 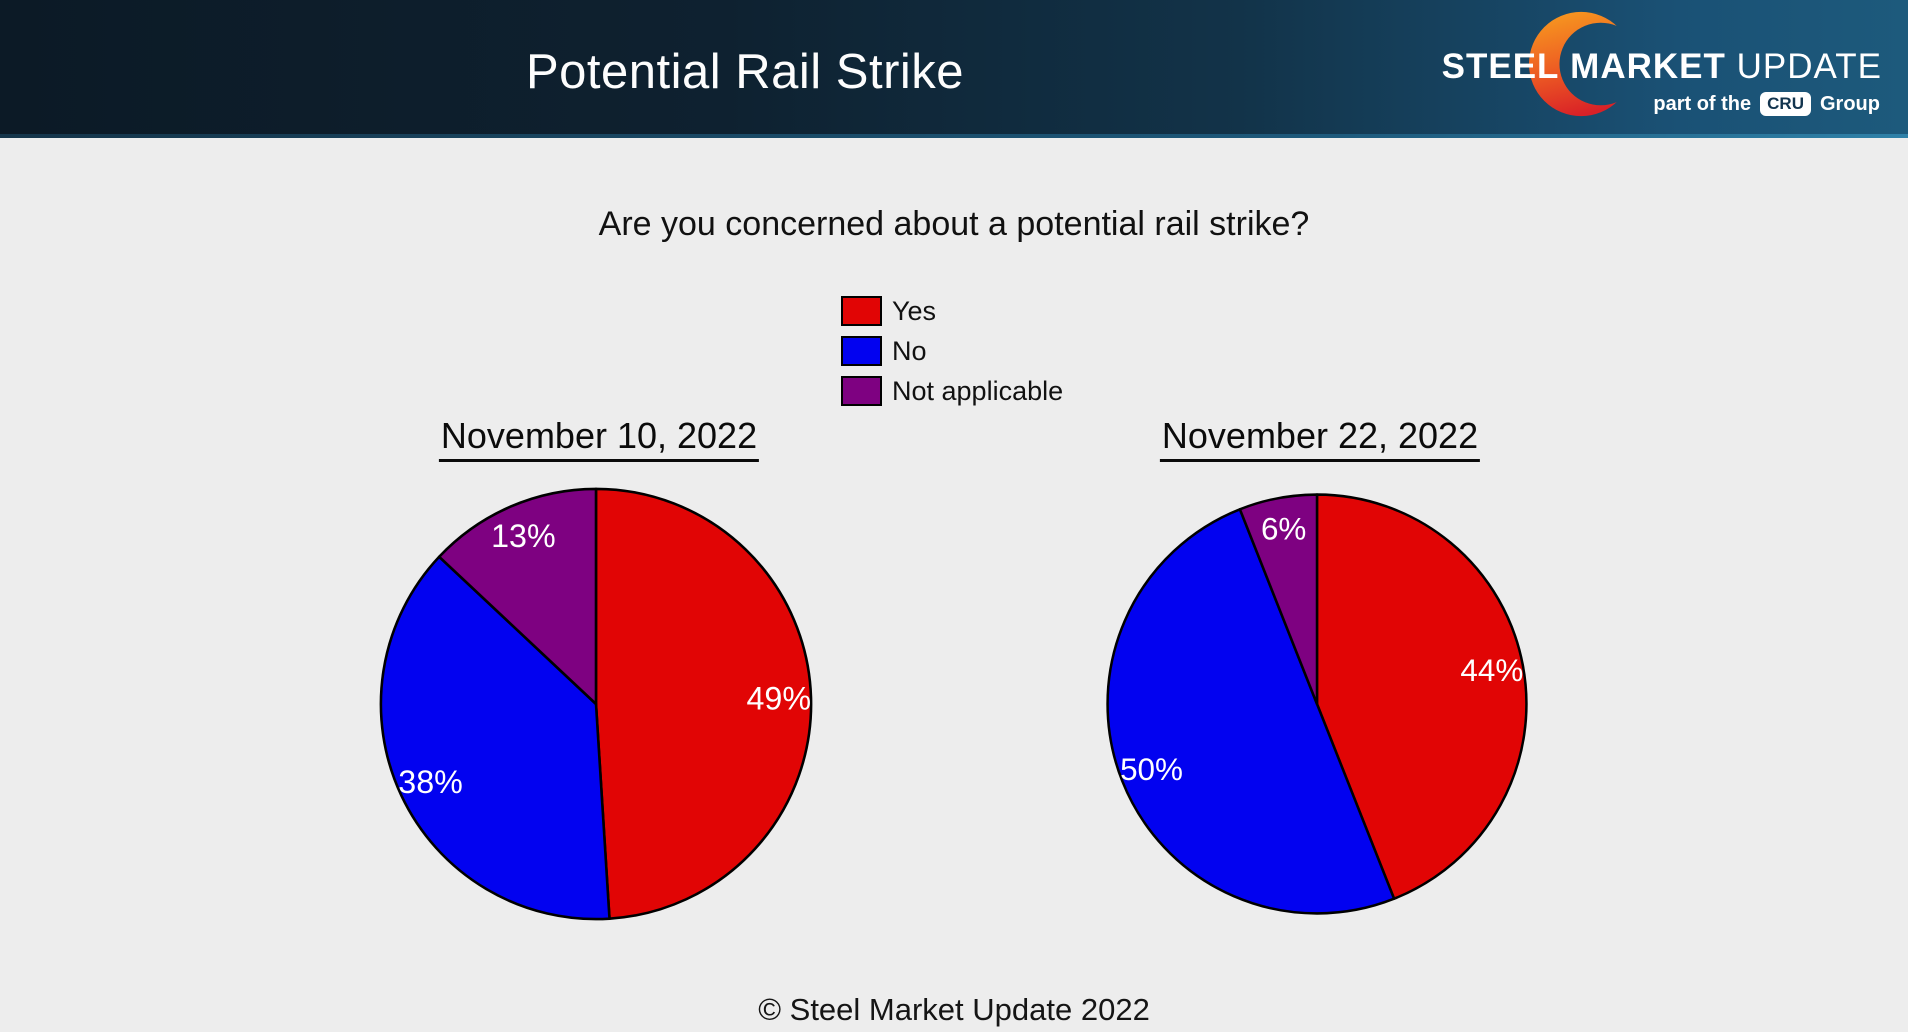 I want to click on legend-label-not-applicable: Not applicable, so click(x=978, y=390).